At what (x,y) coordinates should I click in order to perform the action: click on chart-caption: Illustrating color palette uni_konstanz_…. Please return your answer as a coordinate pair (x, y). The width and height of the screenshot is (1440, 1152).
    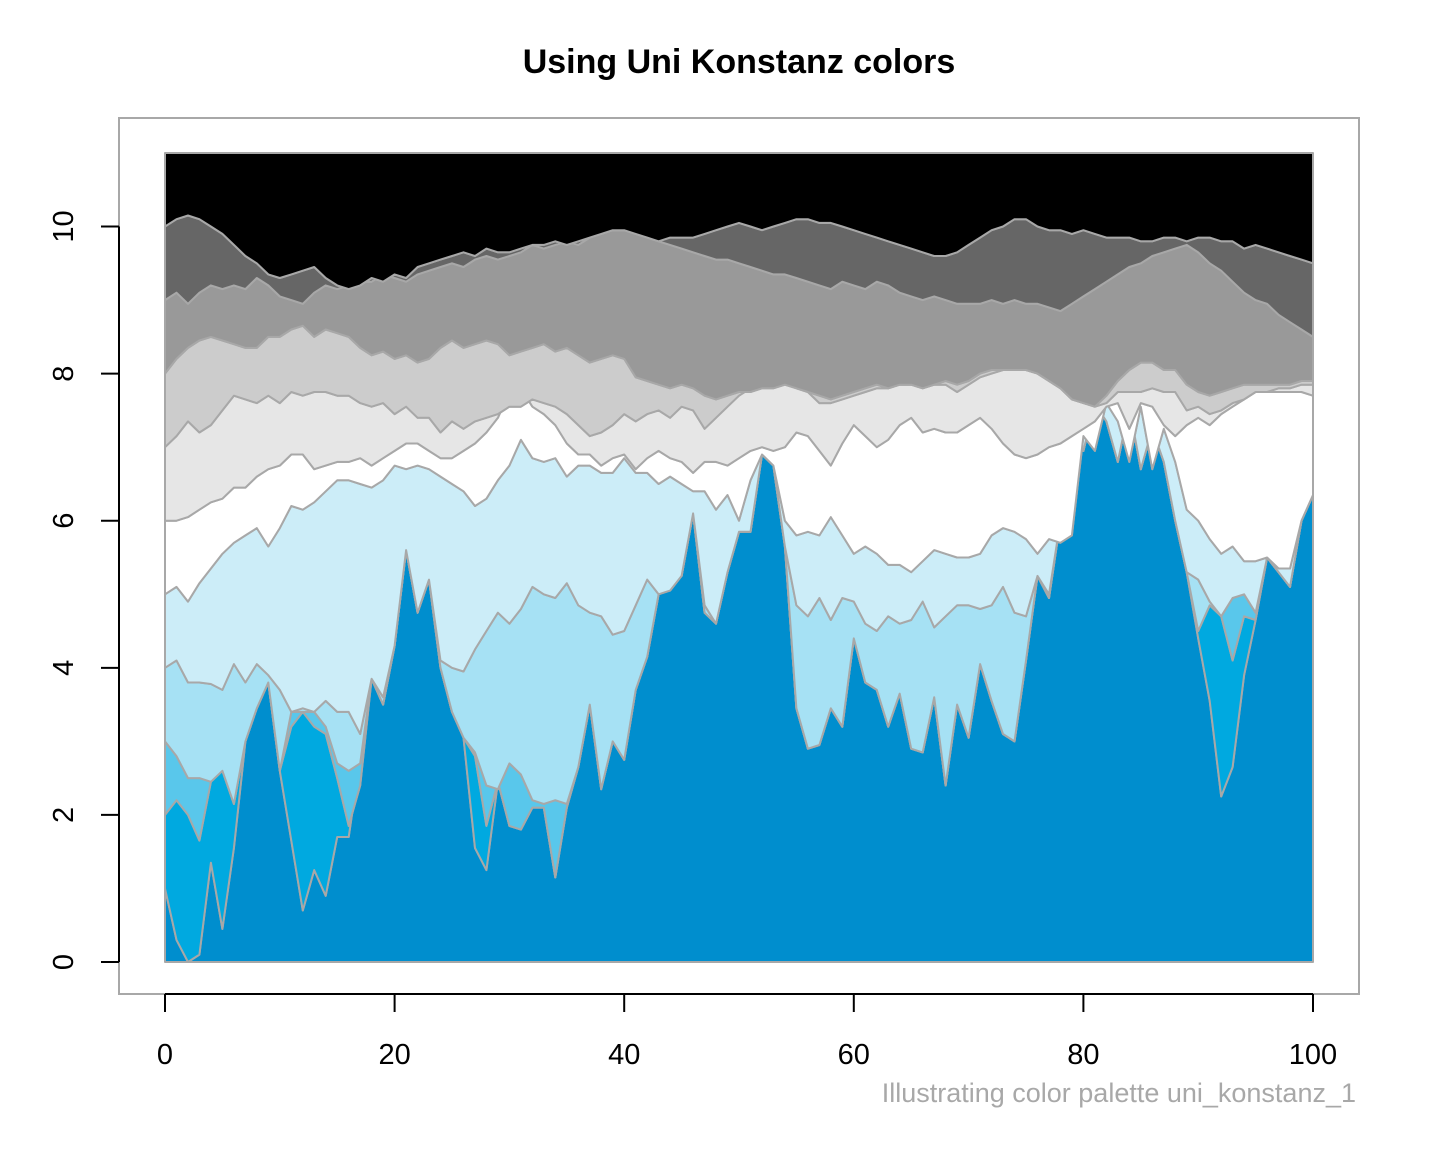
    Looking at the image, I should click on (1119, 1093).